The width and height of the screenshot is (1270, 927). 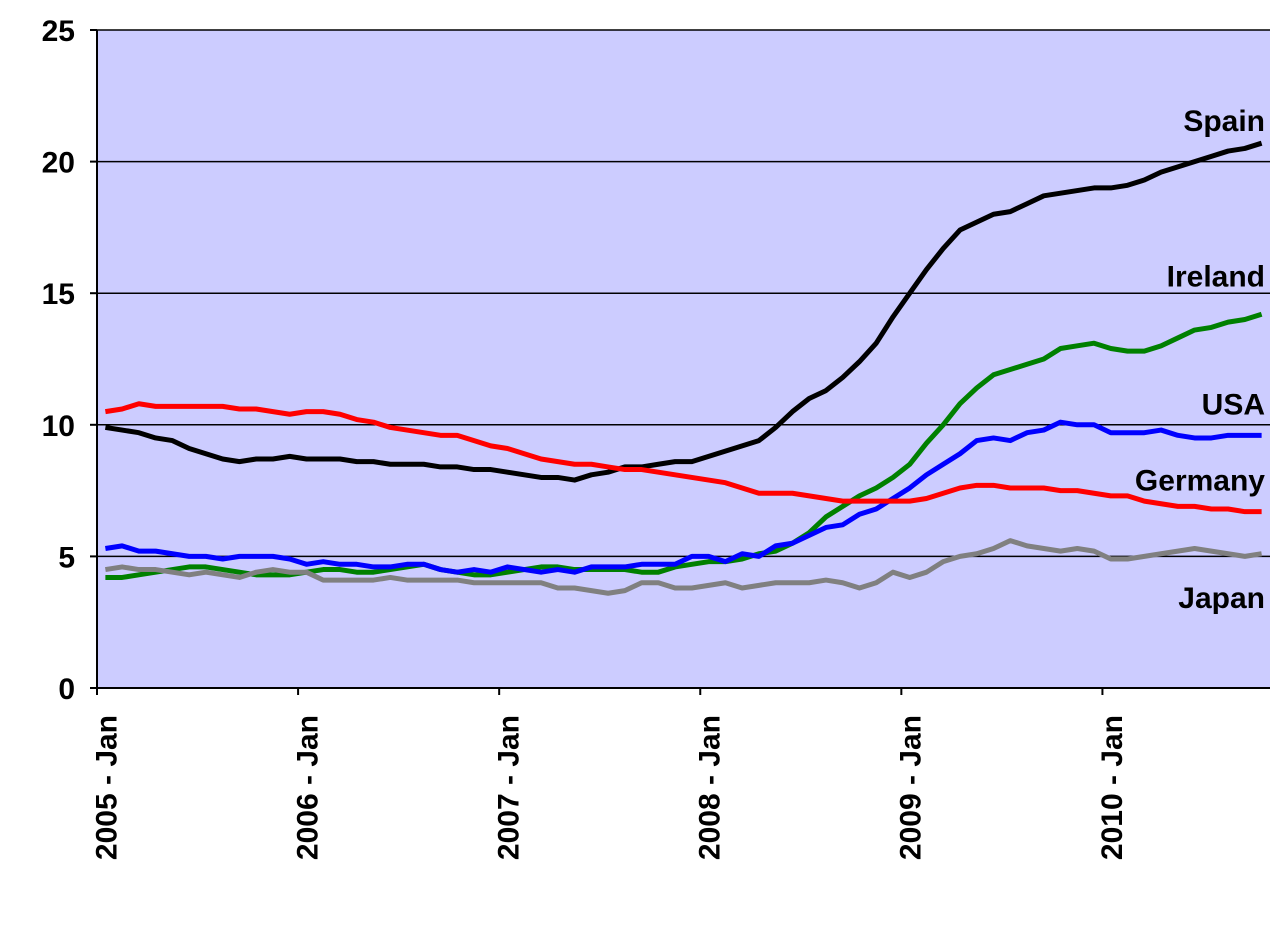 I want to click on x-tick-label: 2007 - Jan, so click(x=509, y=787).